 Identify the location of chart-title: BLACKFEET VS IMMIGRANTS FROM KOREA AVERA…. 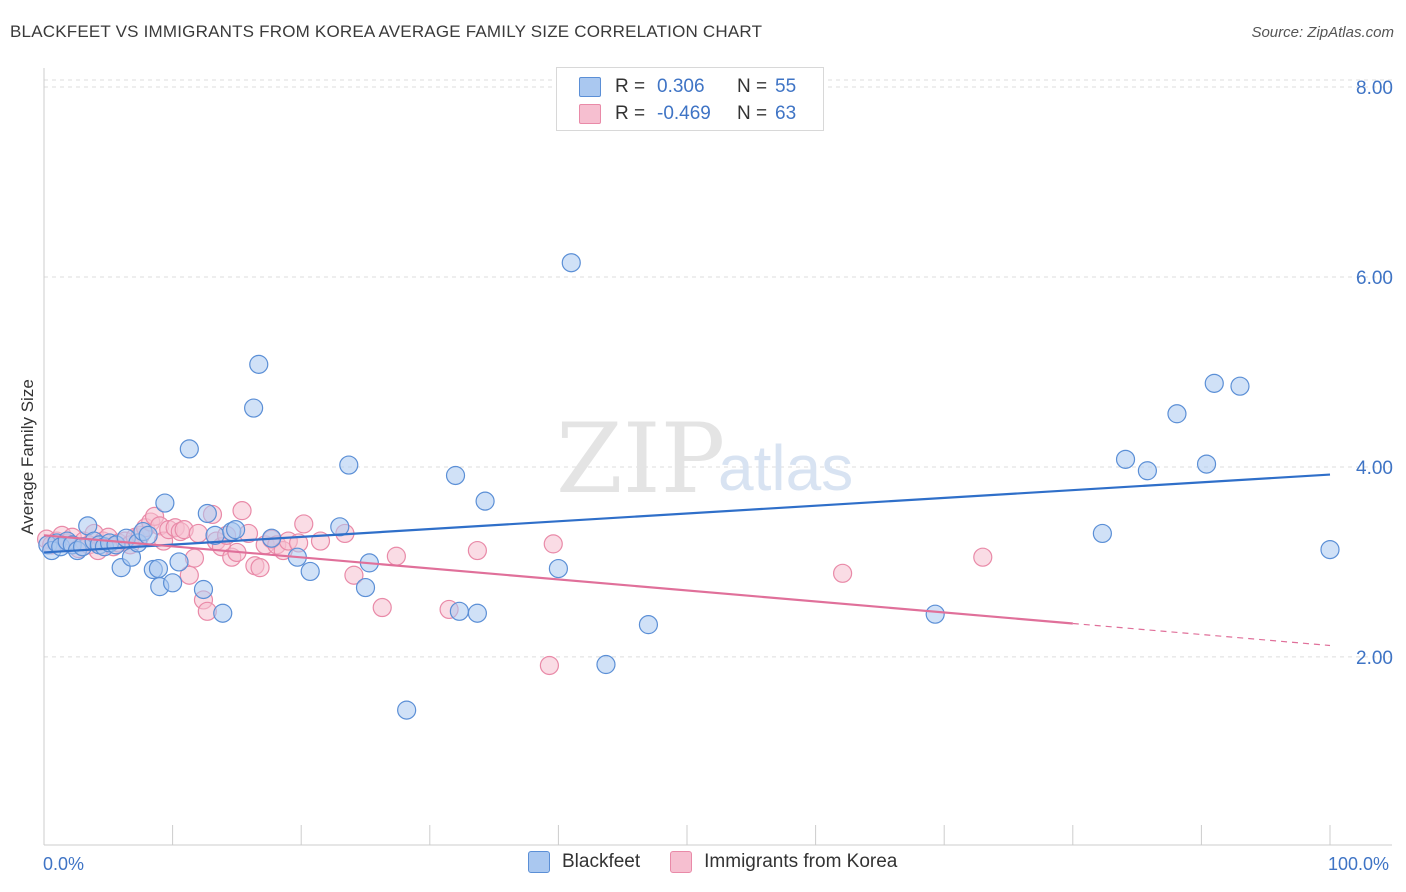
(386, 31).